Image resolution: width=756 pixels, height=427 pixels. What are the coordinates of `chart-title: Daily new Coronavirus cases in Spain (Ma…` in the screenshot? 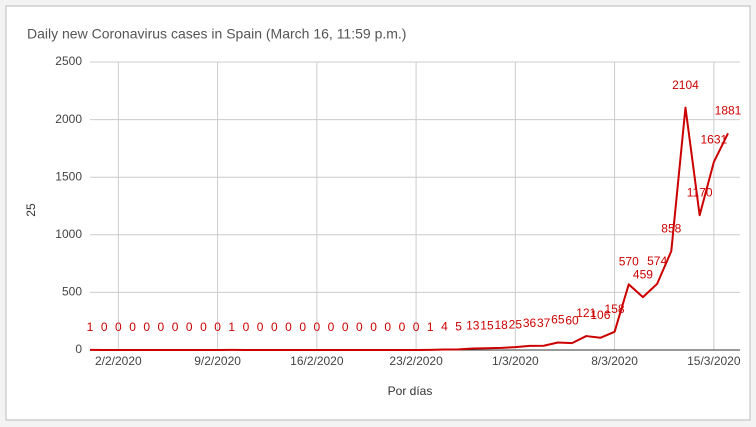 It's located at (216, 34).